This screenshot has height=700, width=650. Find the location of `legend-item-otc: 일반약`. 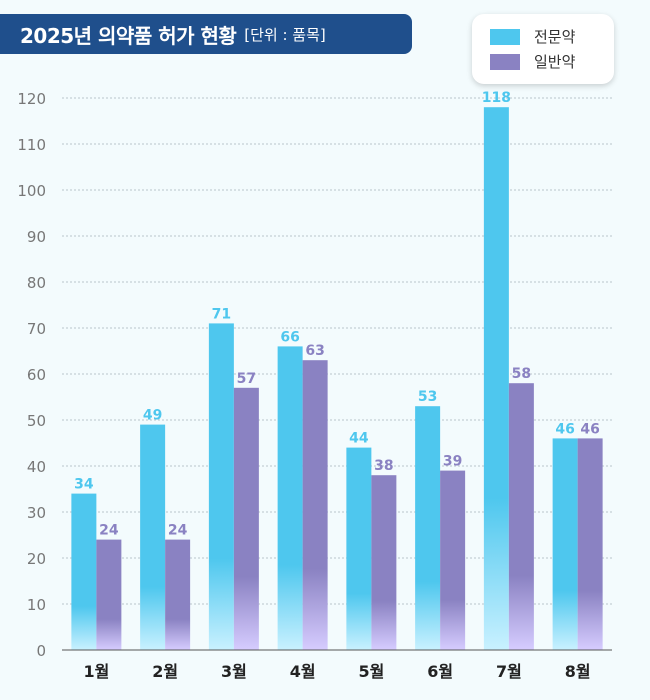

legend-item-otc: 일반약 is located at coordinates (552, 61).